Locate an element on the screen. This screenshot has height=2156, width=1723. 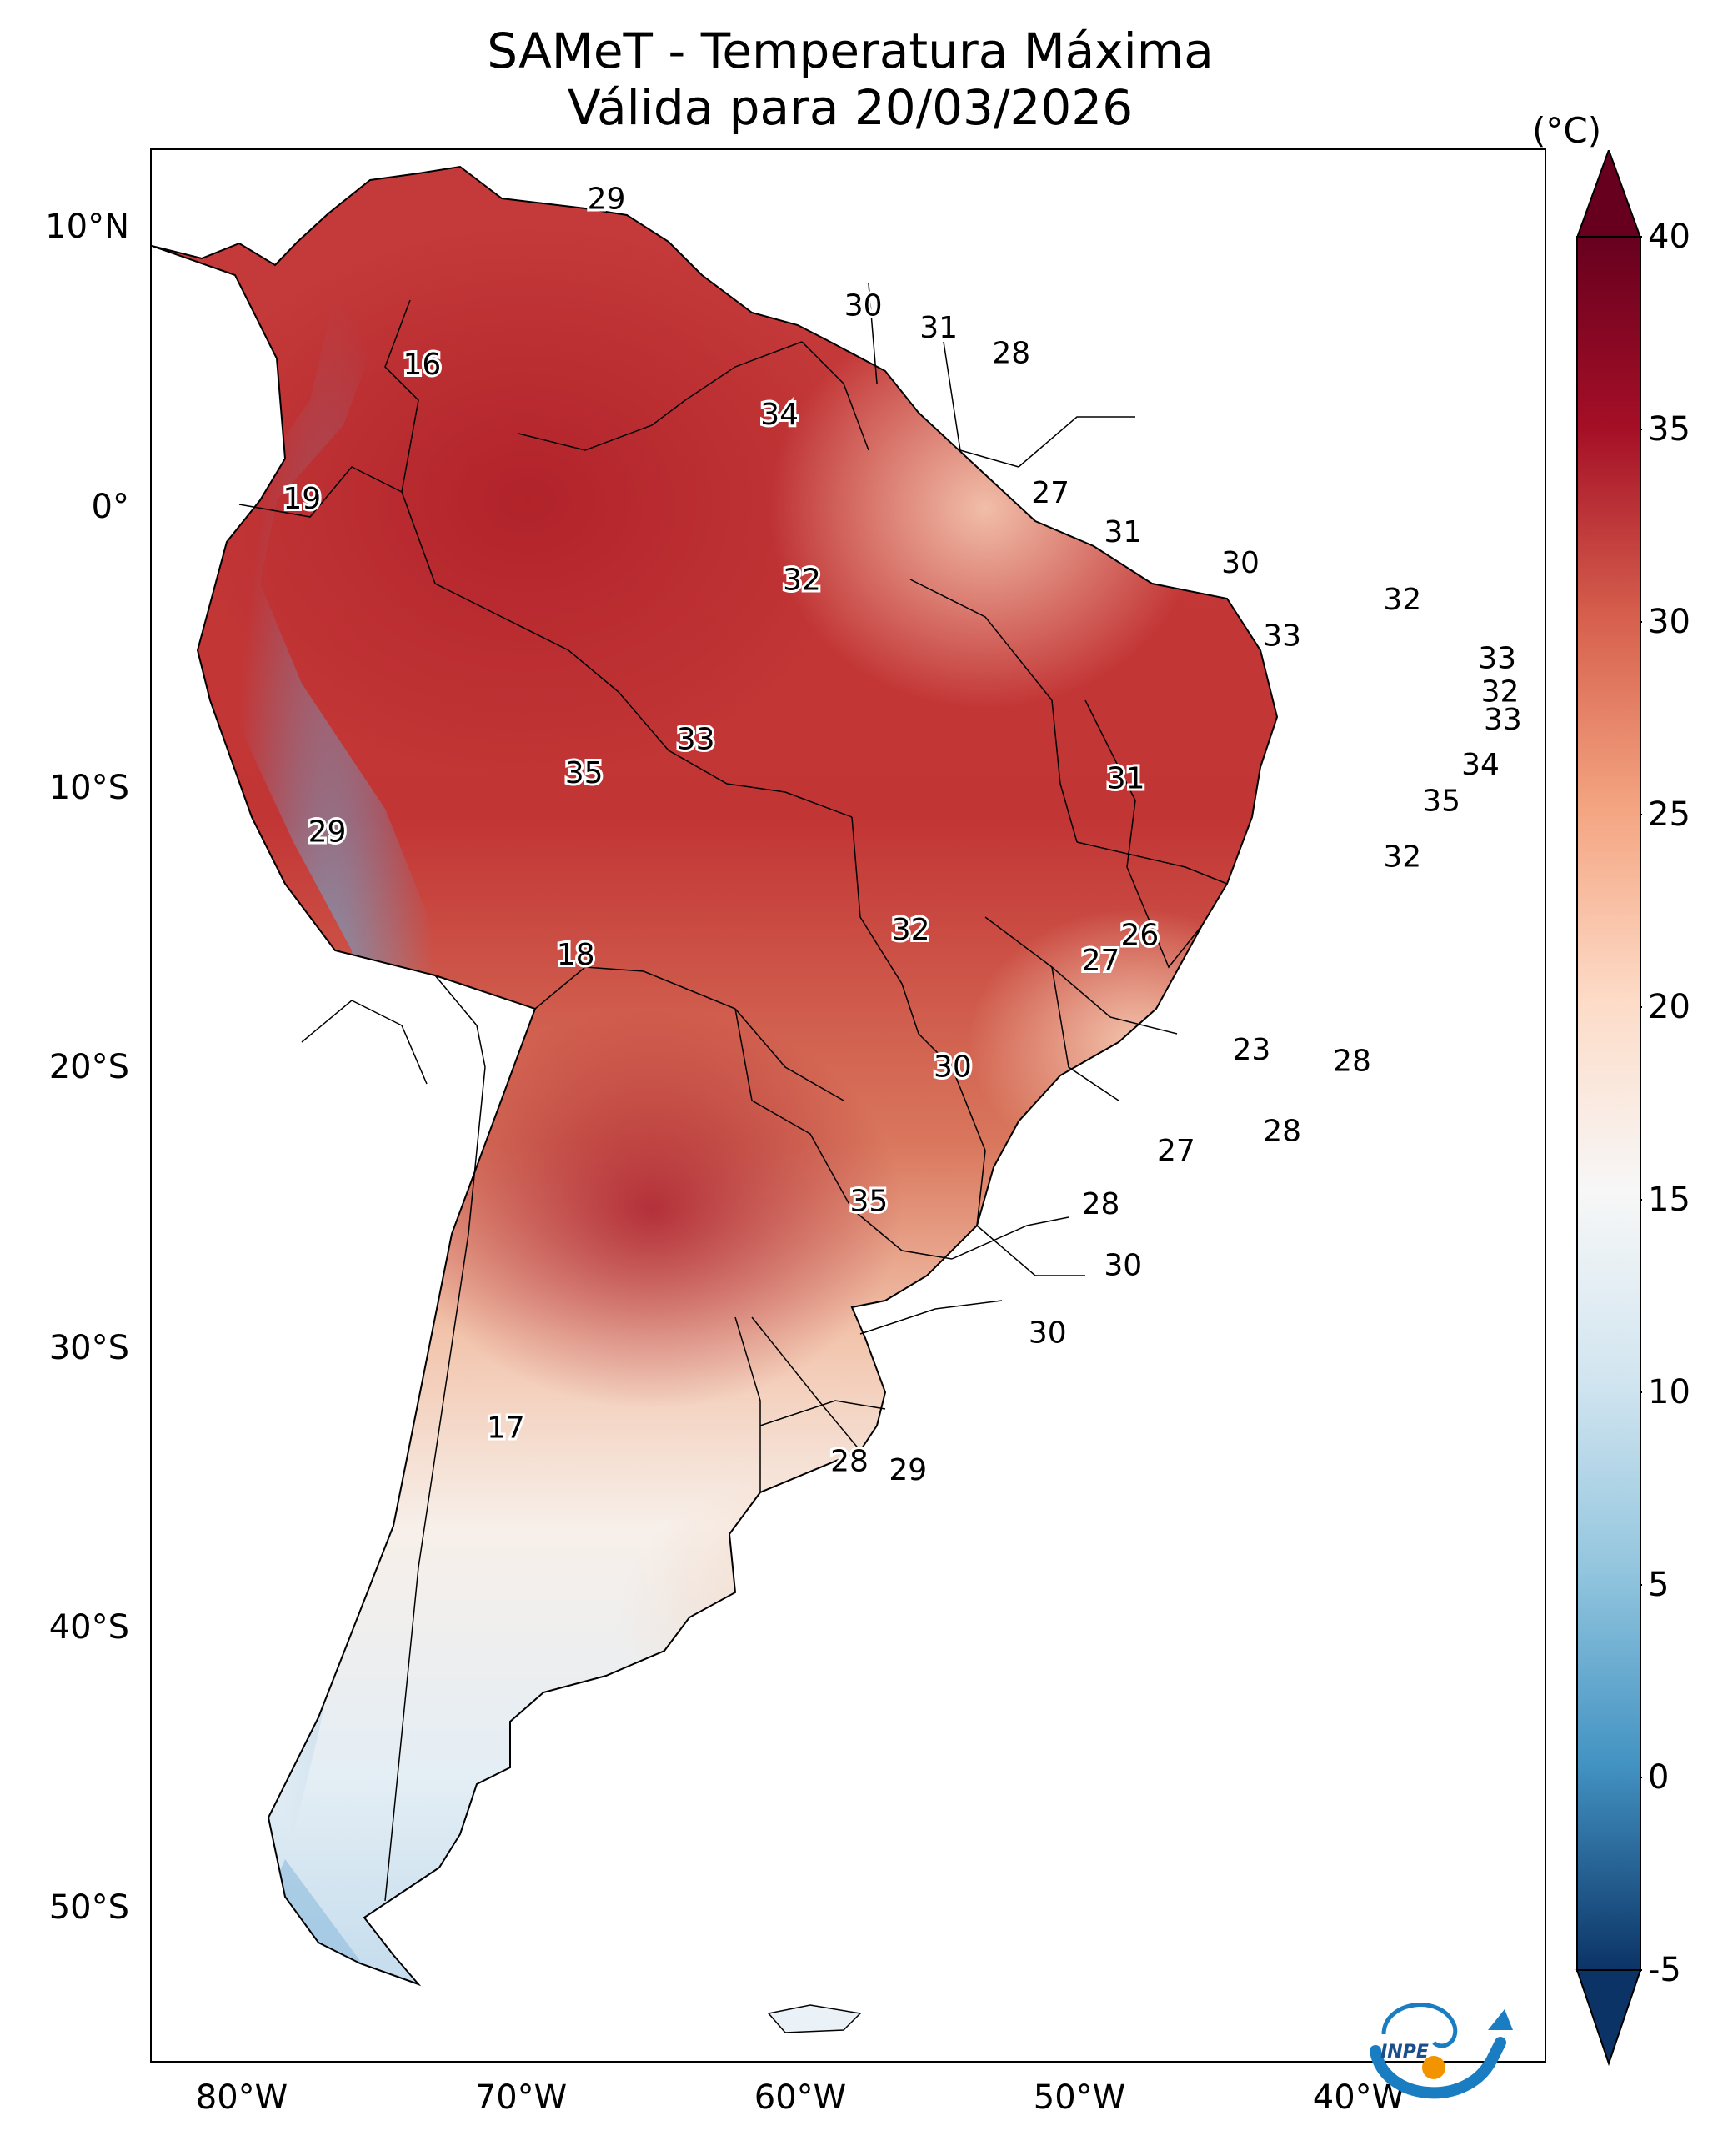
lon-tick-60w: 60°W is located at coordinates (800, 2097).